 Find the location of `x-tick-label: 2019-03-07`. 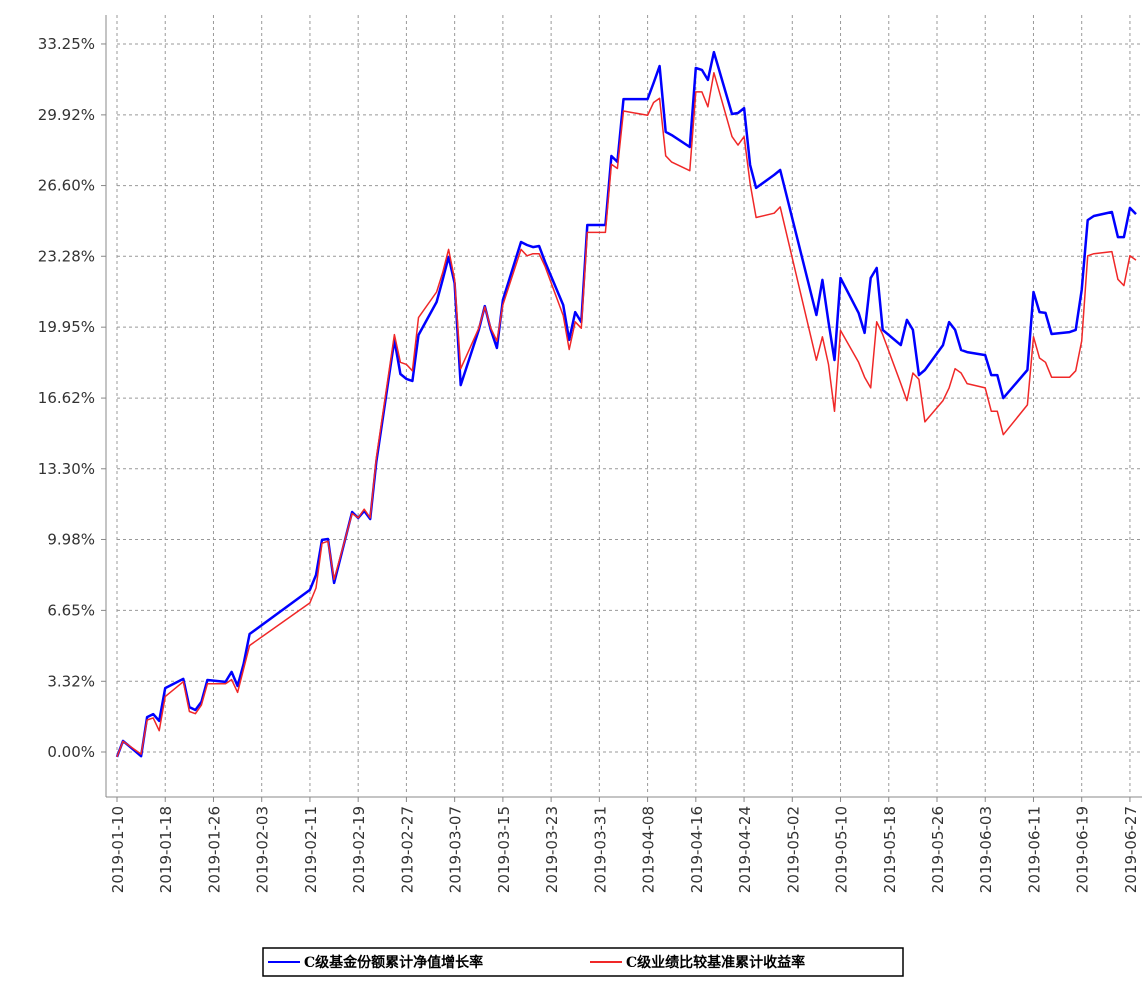

x-tick-label: 2019-03-07 is located at coordinates (456, 849).